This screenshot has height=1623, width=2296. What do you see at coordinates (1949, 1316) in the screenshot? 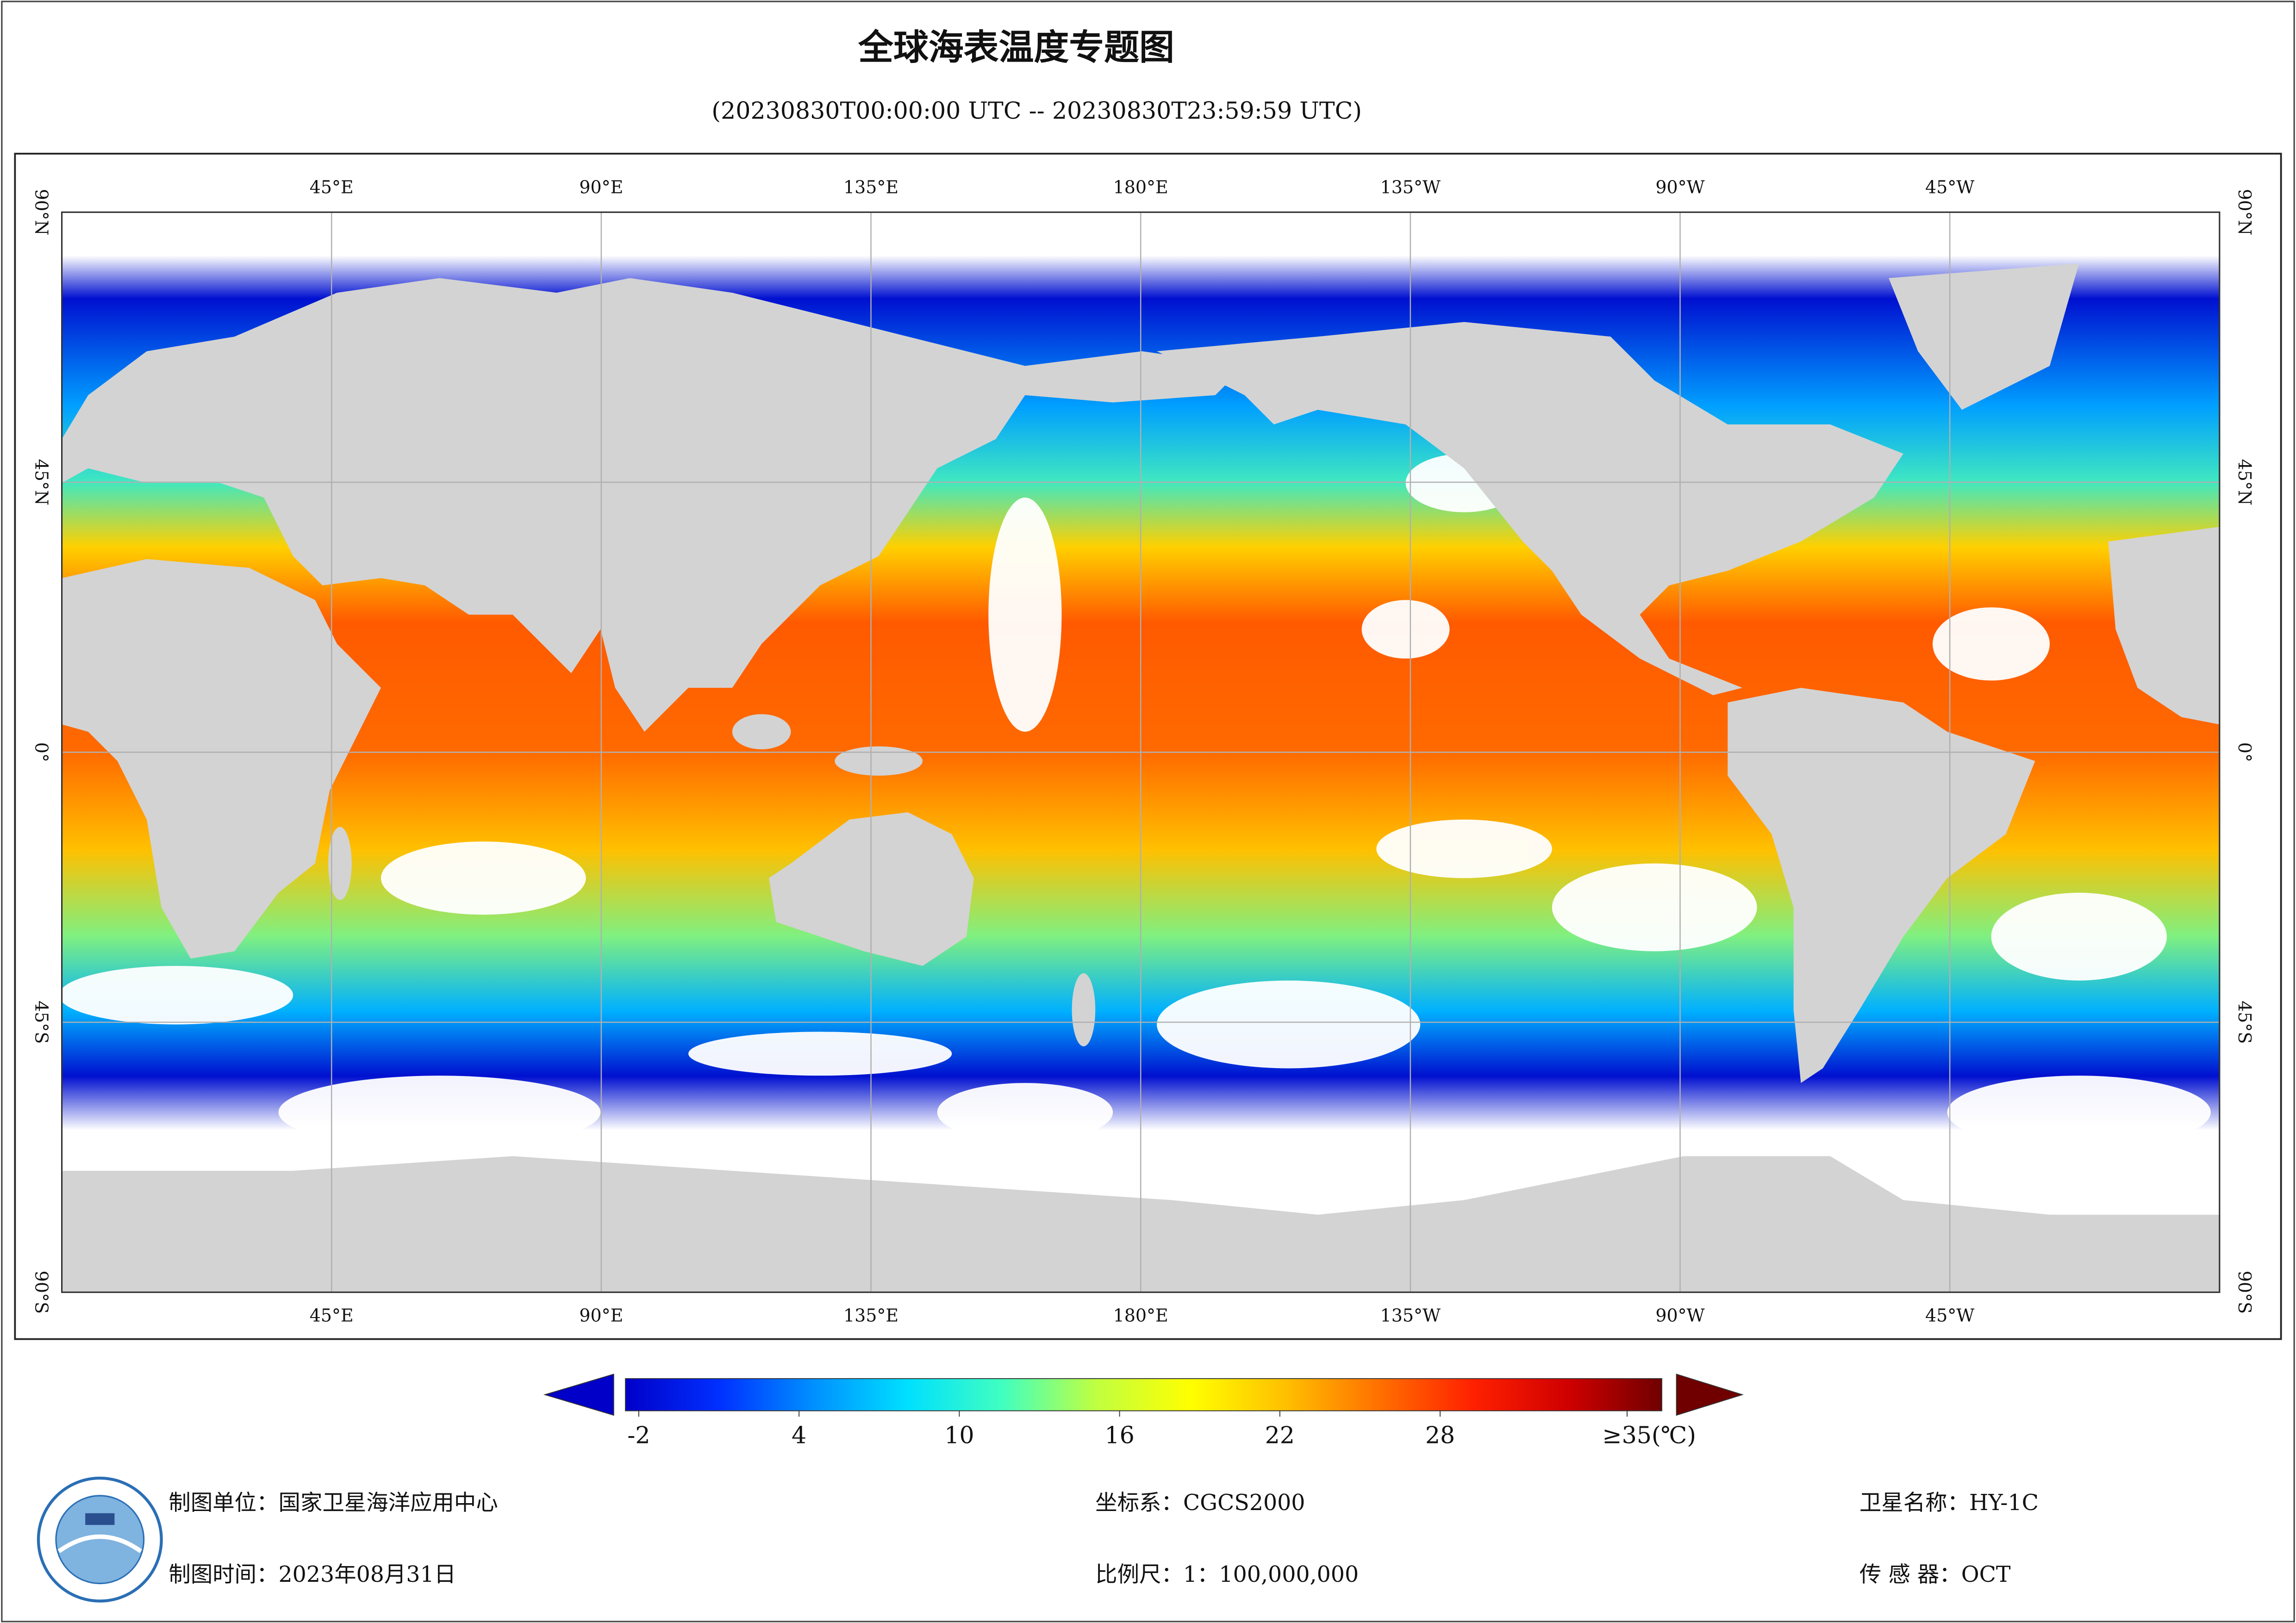
I see `lon-label-bottom: 45°W` at bounding box center [1949, 1316].